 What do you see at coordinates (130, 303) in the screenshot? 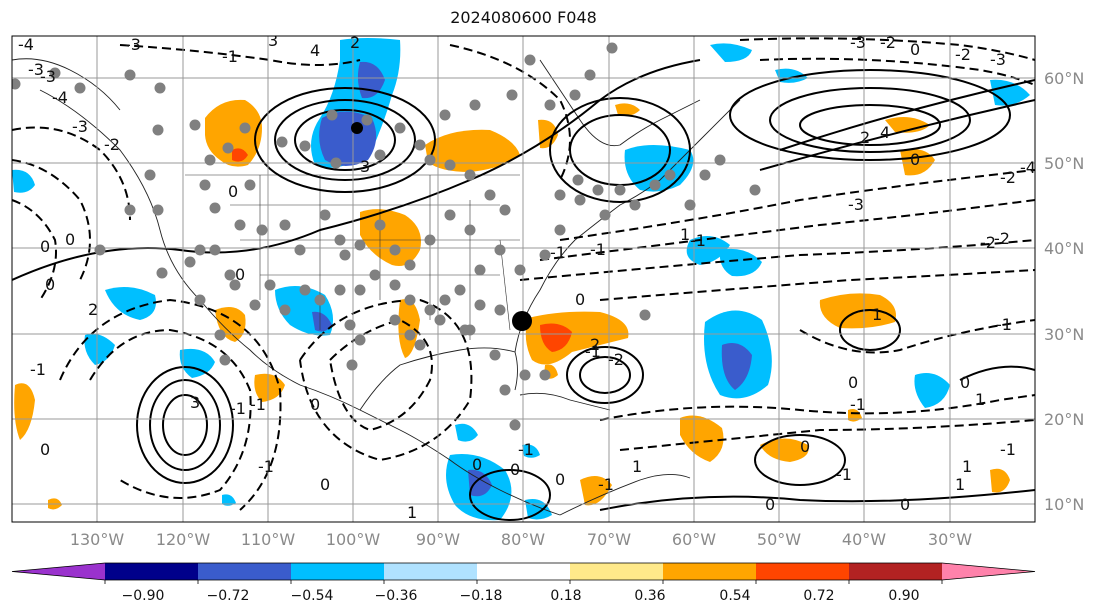
I see `shade-blue-pac` at bounding box center [130, 303].